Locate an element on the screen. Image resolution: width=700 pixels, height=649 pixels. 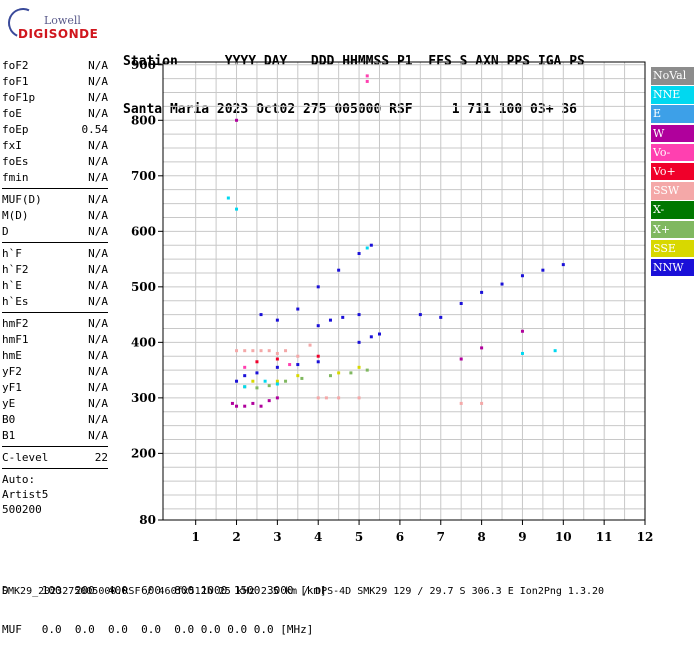
param-row: foF2 N/A is located at coordinates (55, 66).